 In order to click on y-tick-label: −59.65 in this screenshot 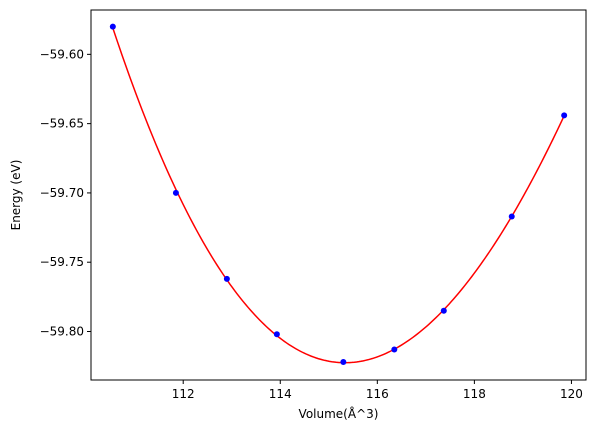, I will do `click(62, 124)`.